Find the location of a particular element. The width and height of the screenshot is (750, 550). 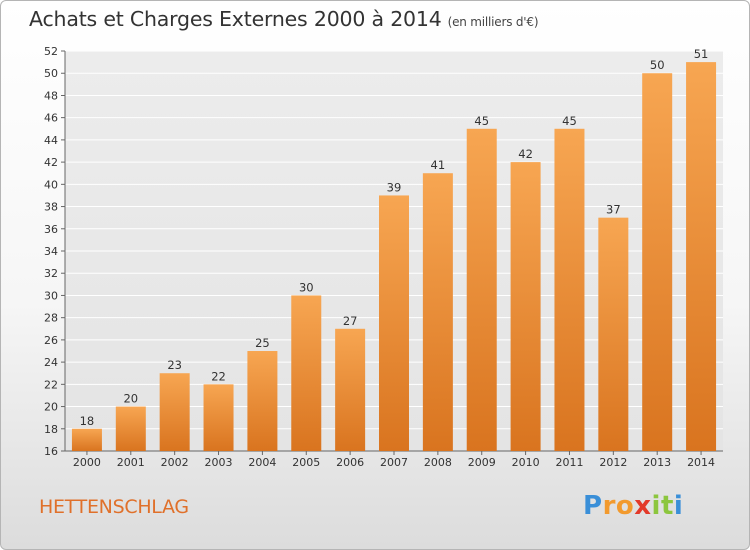

y-tick-label: 44 is located at coordinates (51, 140).